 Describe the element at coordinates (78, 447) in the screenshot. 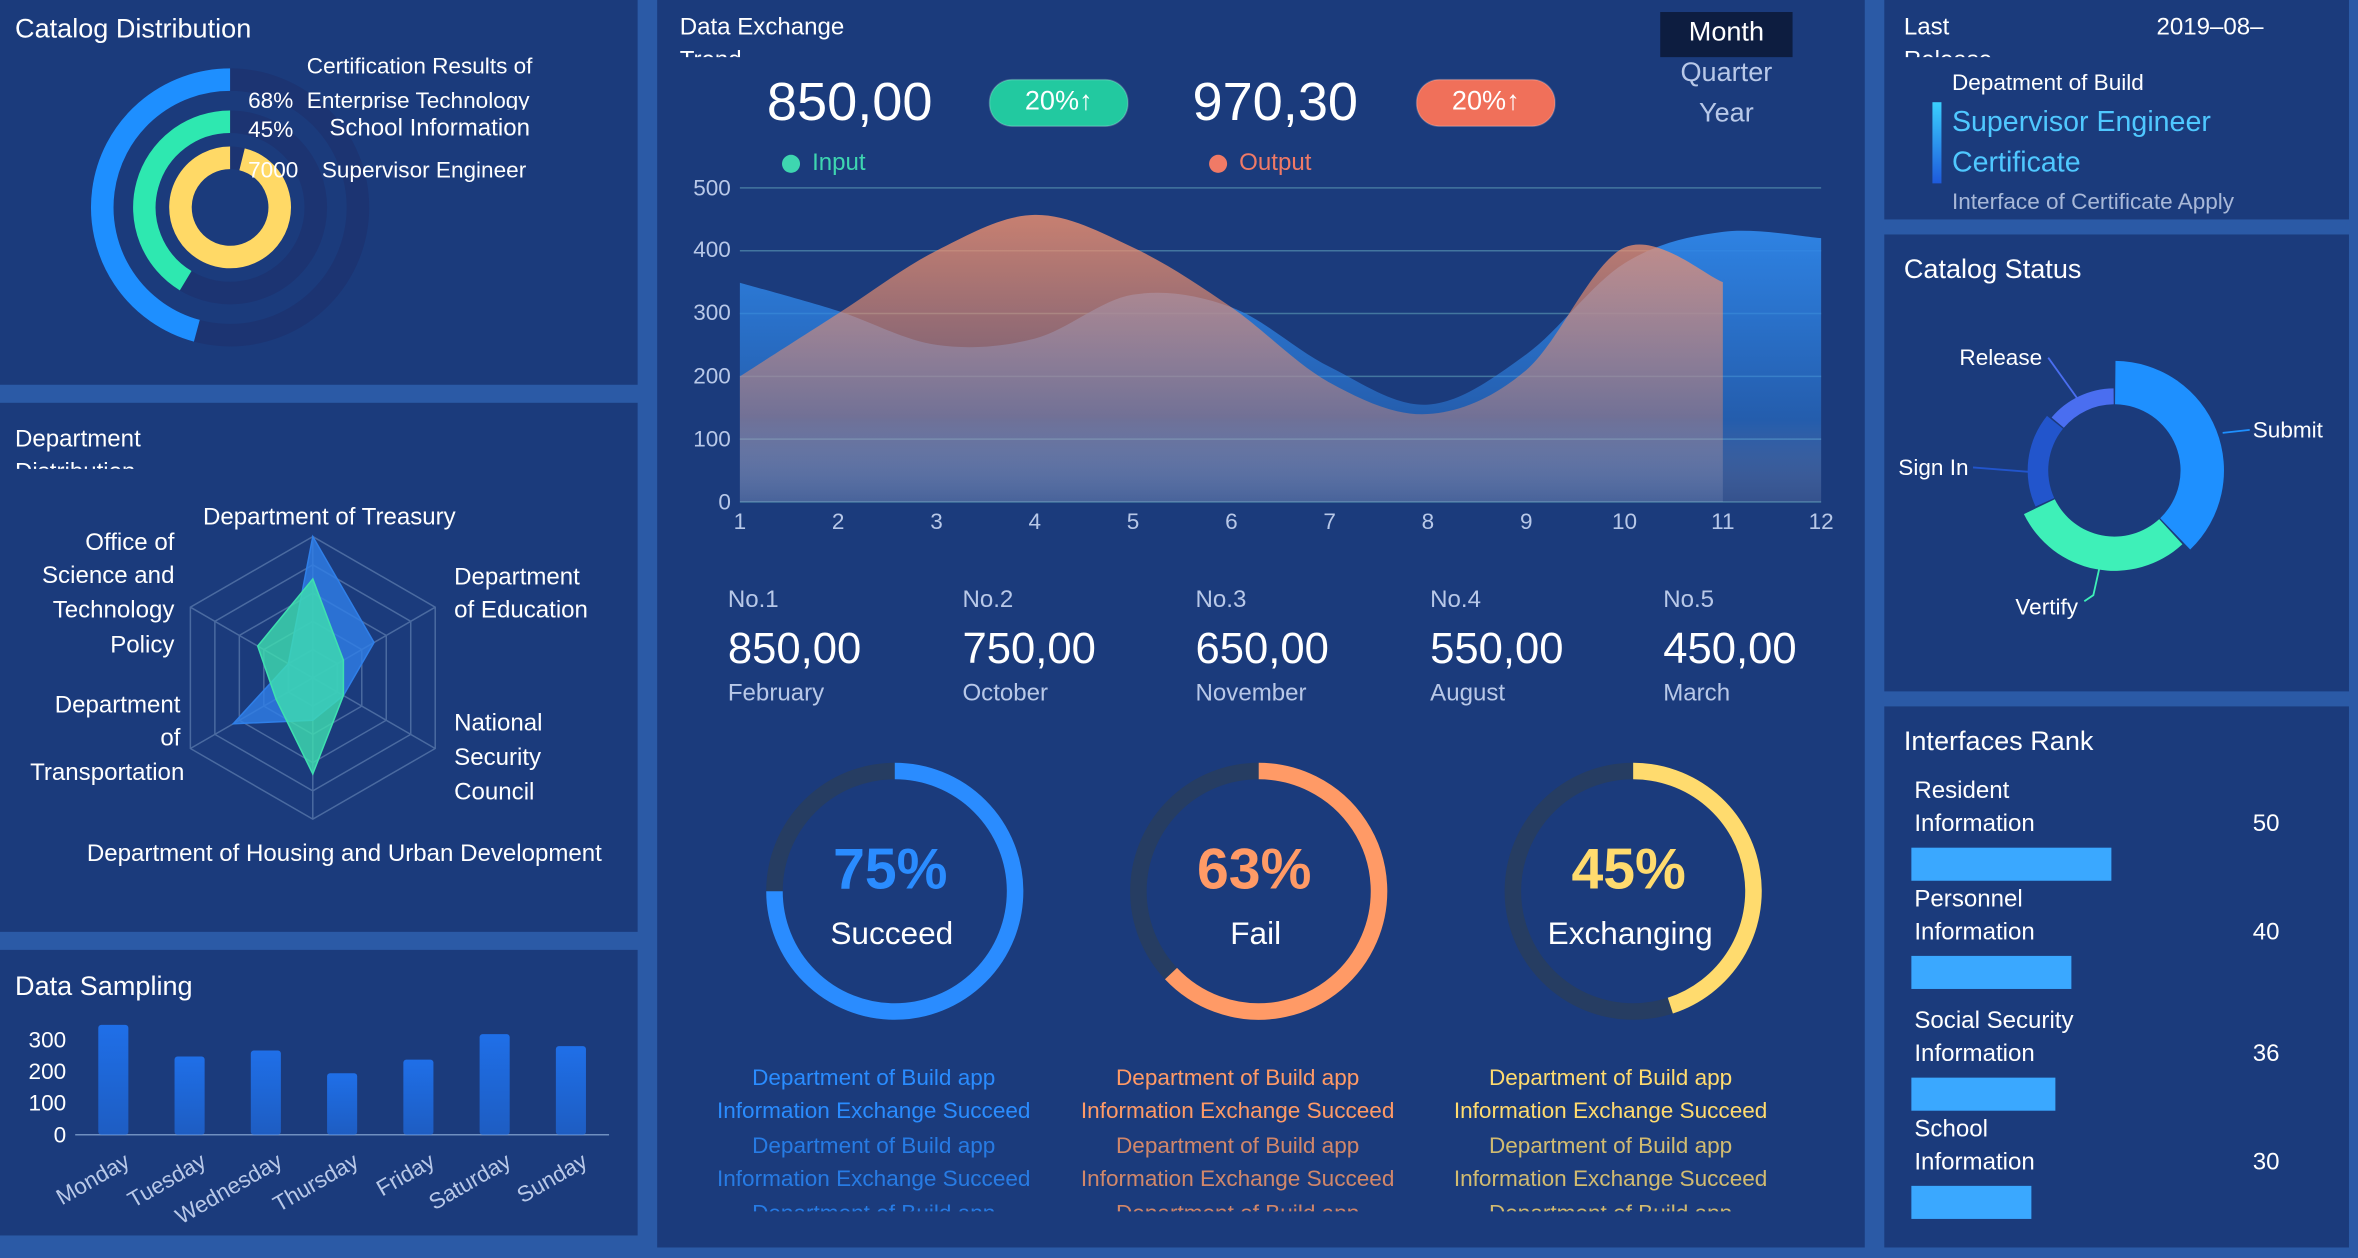

I see `panel-title: Department Distribution` at that location.